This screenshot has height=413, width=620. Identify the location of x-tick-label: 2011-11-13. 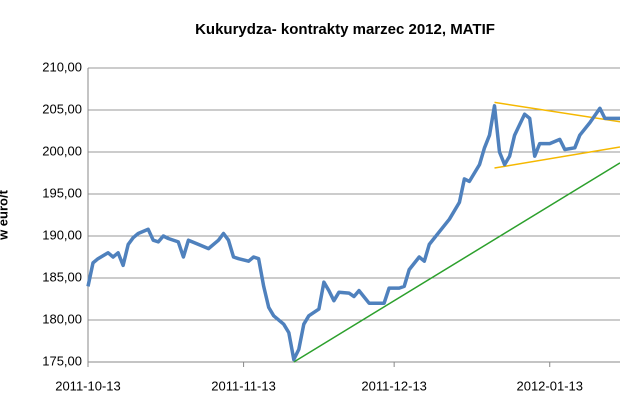
(243, 385).